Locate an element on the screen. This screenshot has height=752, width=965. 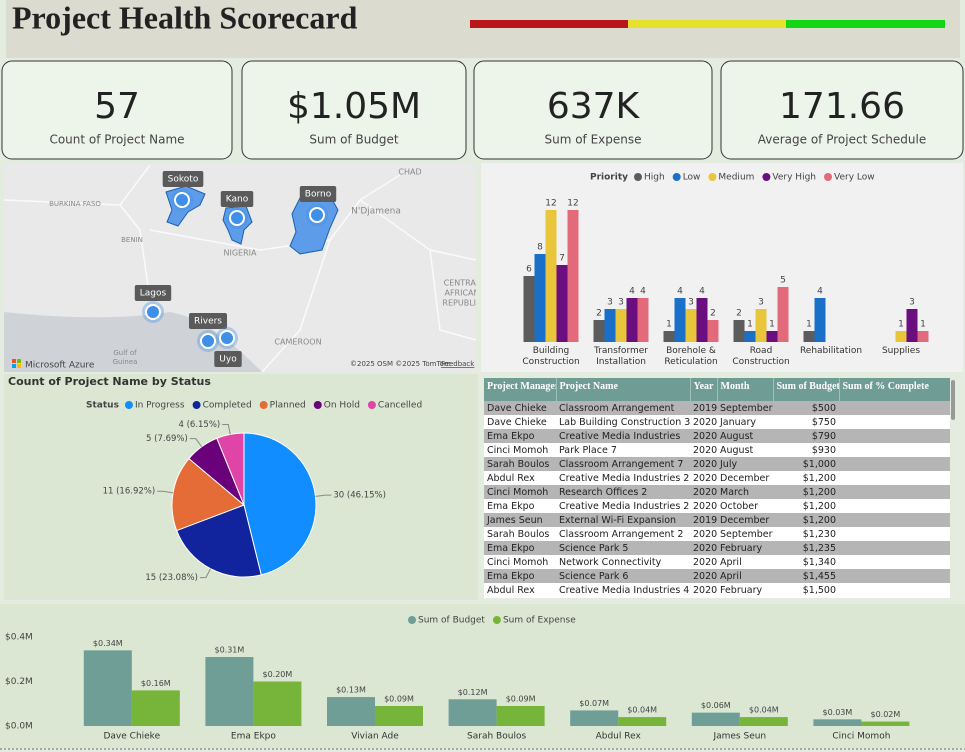
table-cell: Ema Ekpo is located at coordinates (520, 576).